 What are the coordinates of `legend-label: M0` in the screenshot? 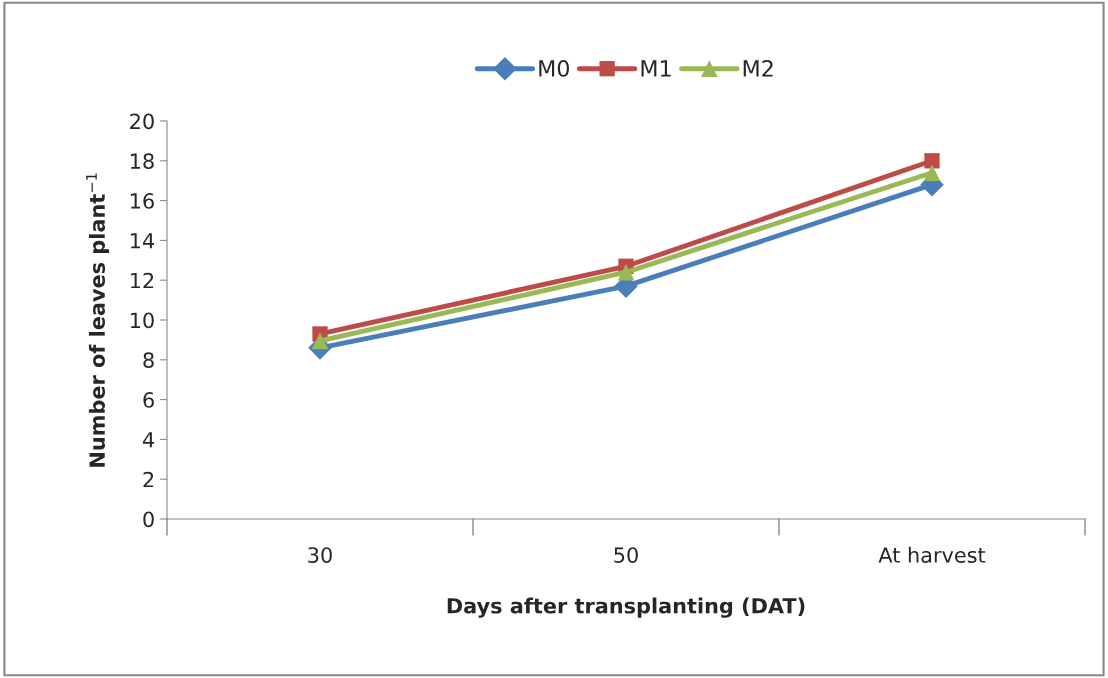 It's located at (554, 68).